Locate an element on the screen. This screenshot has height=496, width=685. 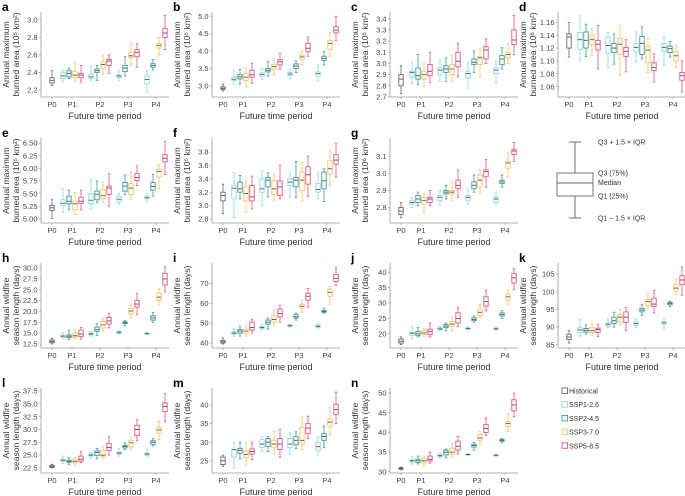
y-tick-label: 15.0 is located at coordinates (30, 333).